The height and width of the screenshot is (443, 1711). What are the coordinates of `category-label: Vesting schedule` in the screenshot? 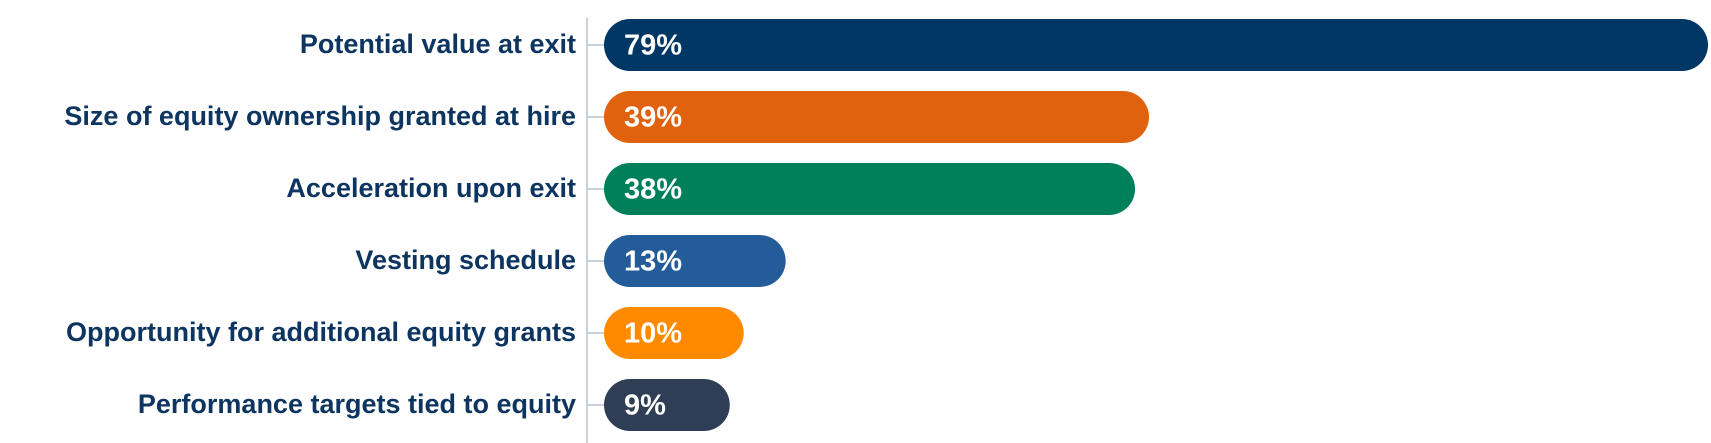 It's located at (465, 260).